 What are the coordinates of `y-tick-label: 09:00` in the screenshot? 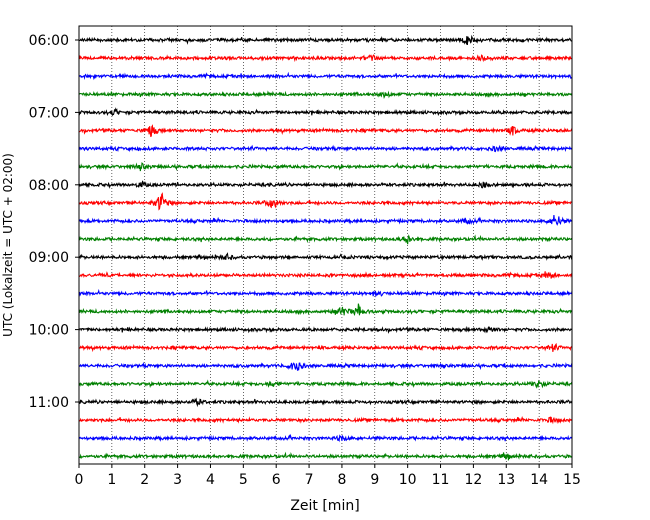 It's located at (49, 258).